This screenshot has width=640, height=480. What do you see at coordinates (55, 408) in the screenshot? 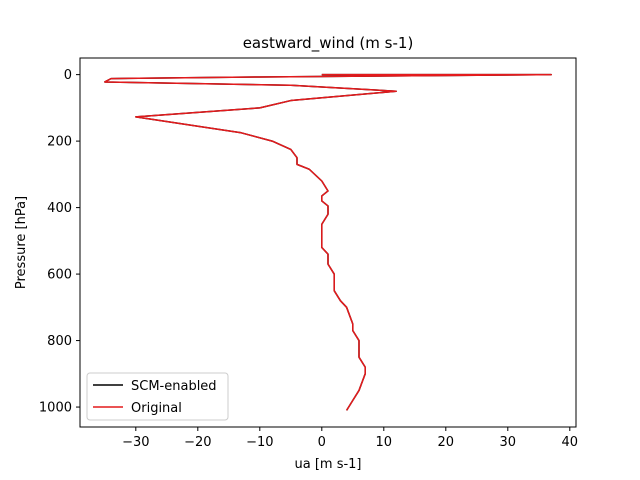
I see `y-tick-label: 1000` at bounding box center [55, 408].